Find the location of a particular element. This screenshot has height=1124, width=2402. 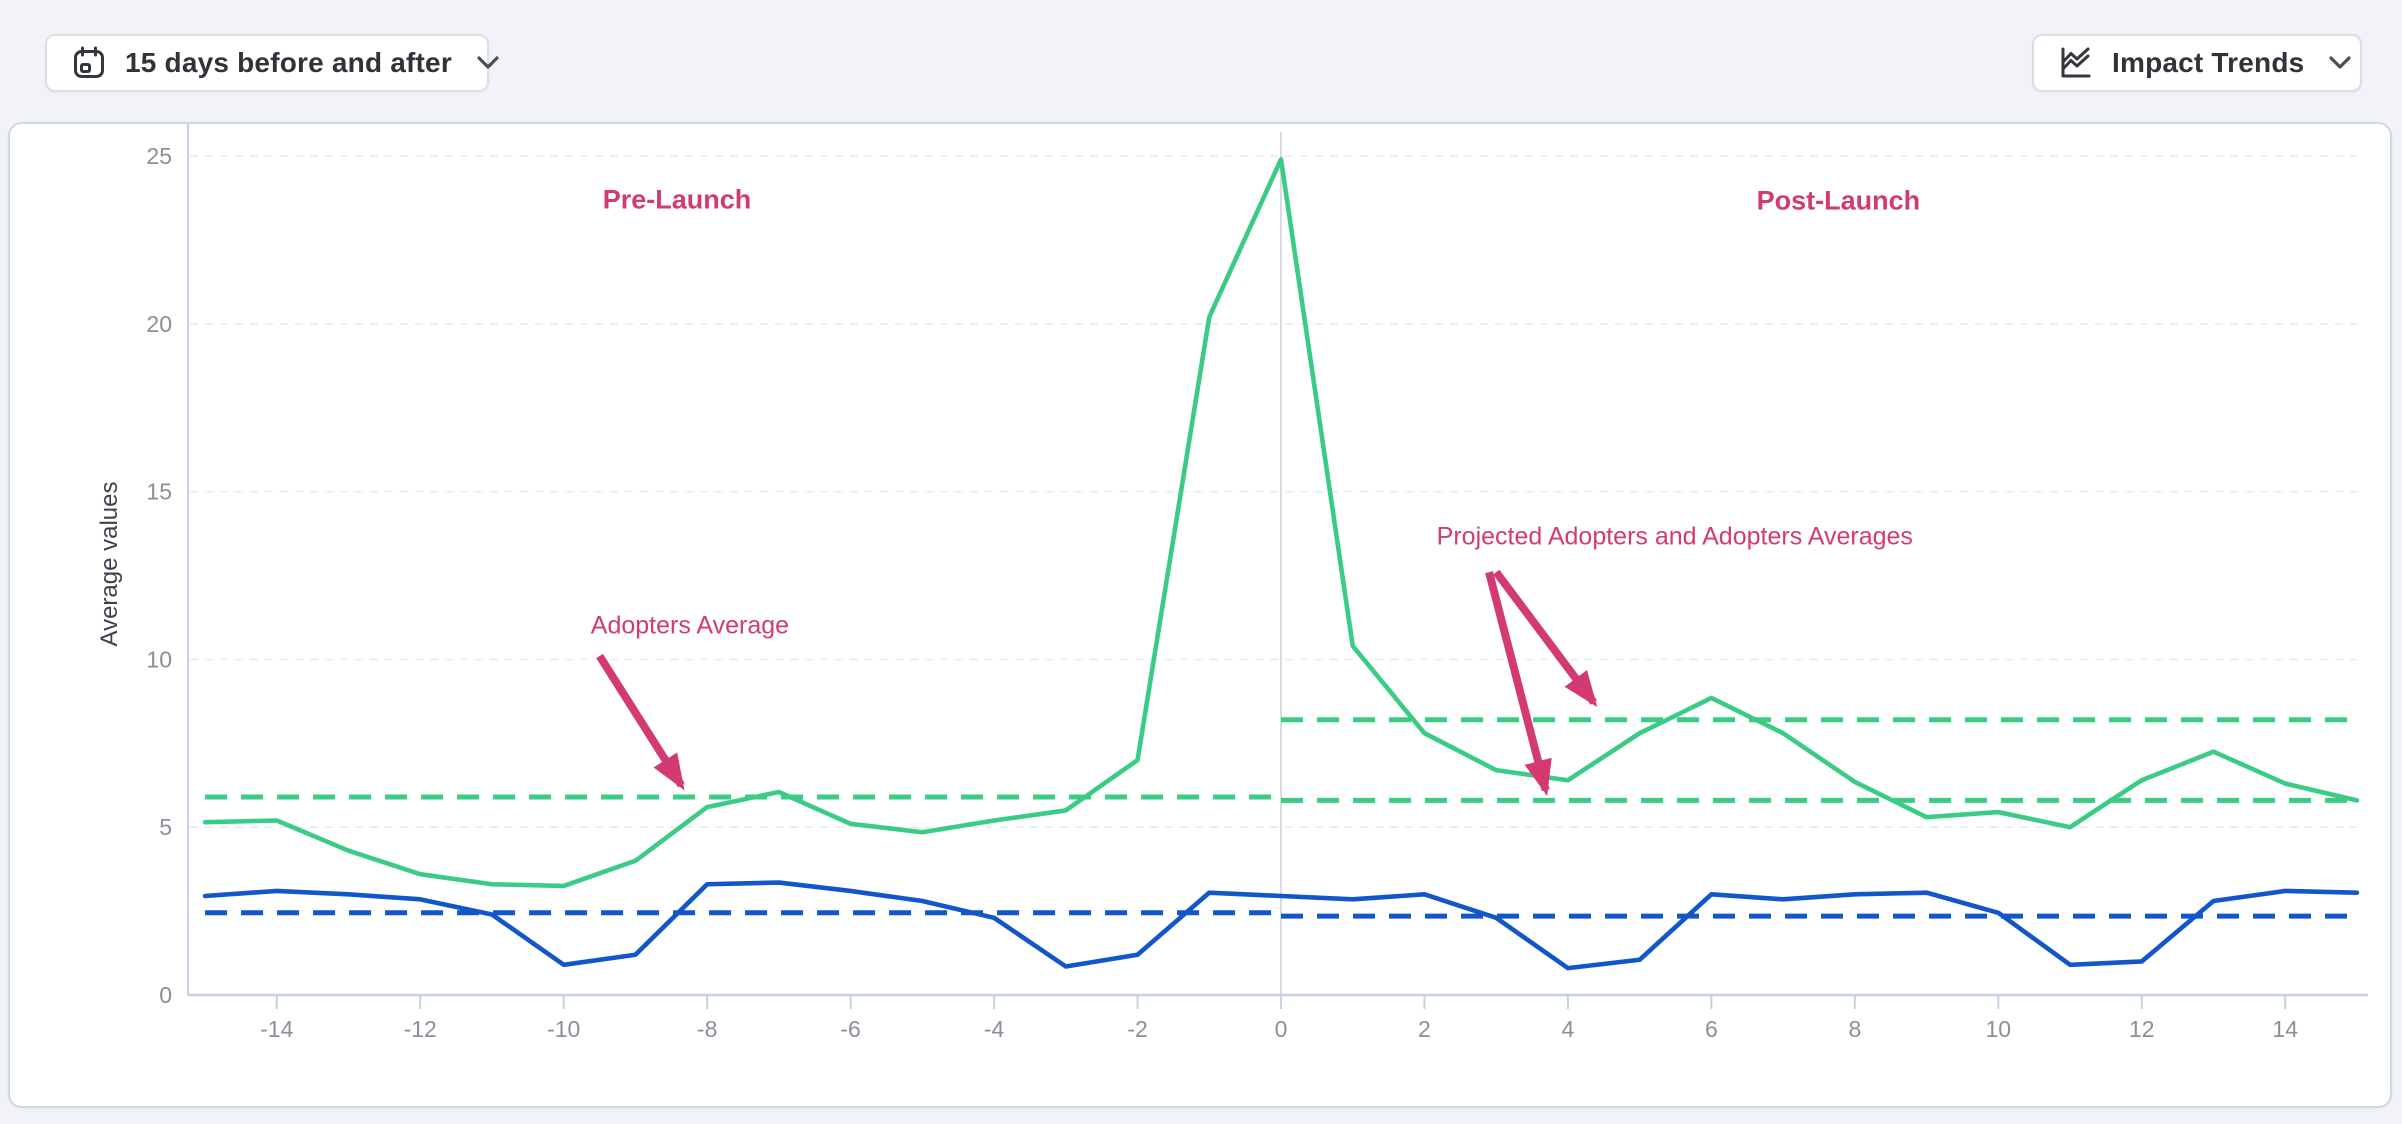

impact-trends-label: Impact Trends is located at coordinates (2208, 62).